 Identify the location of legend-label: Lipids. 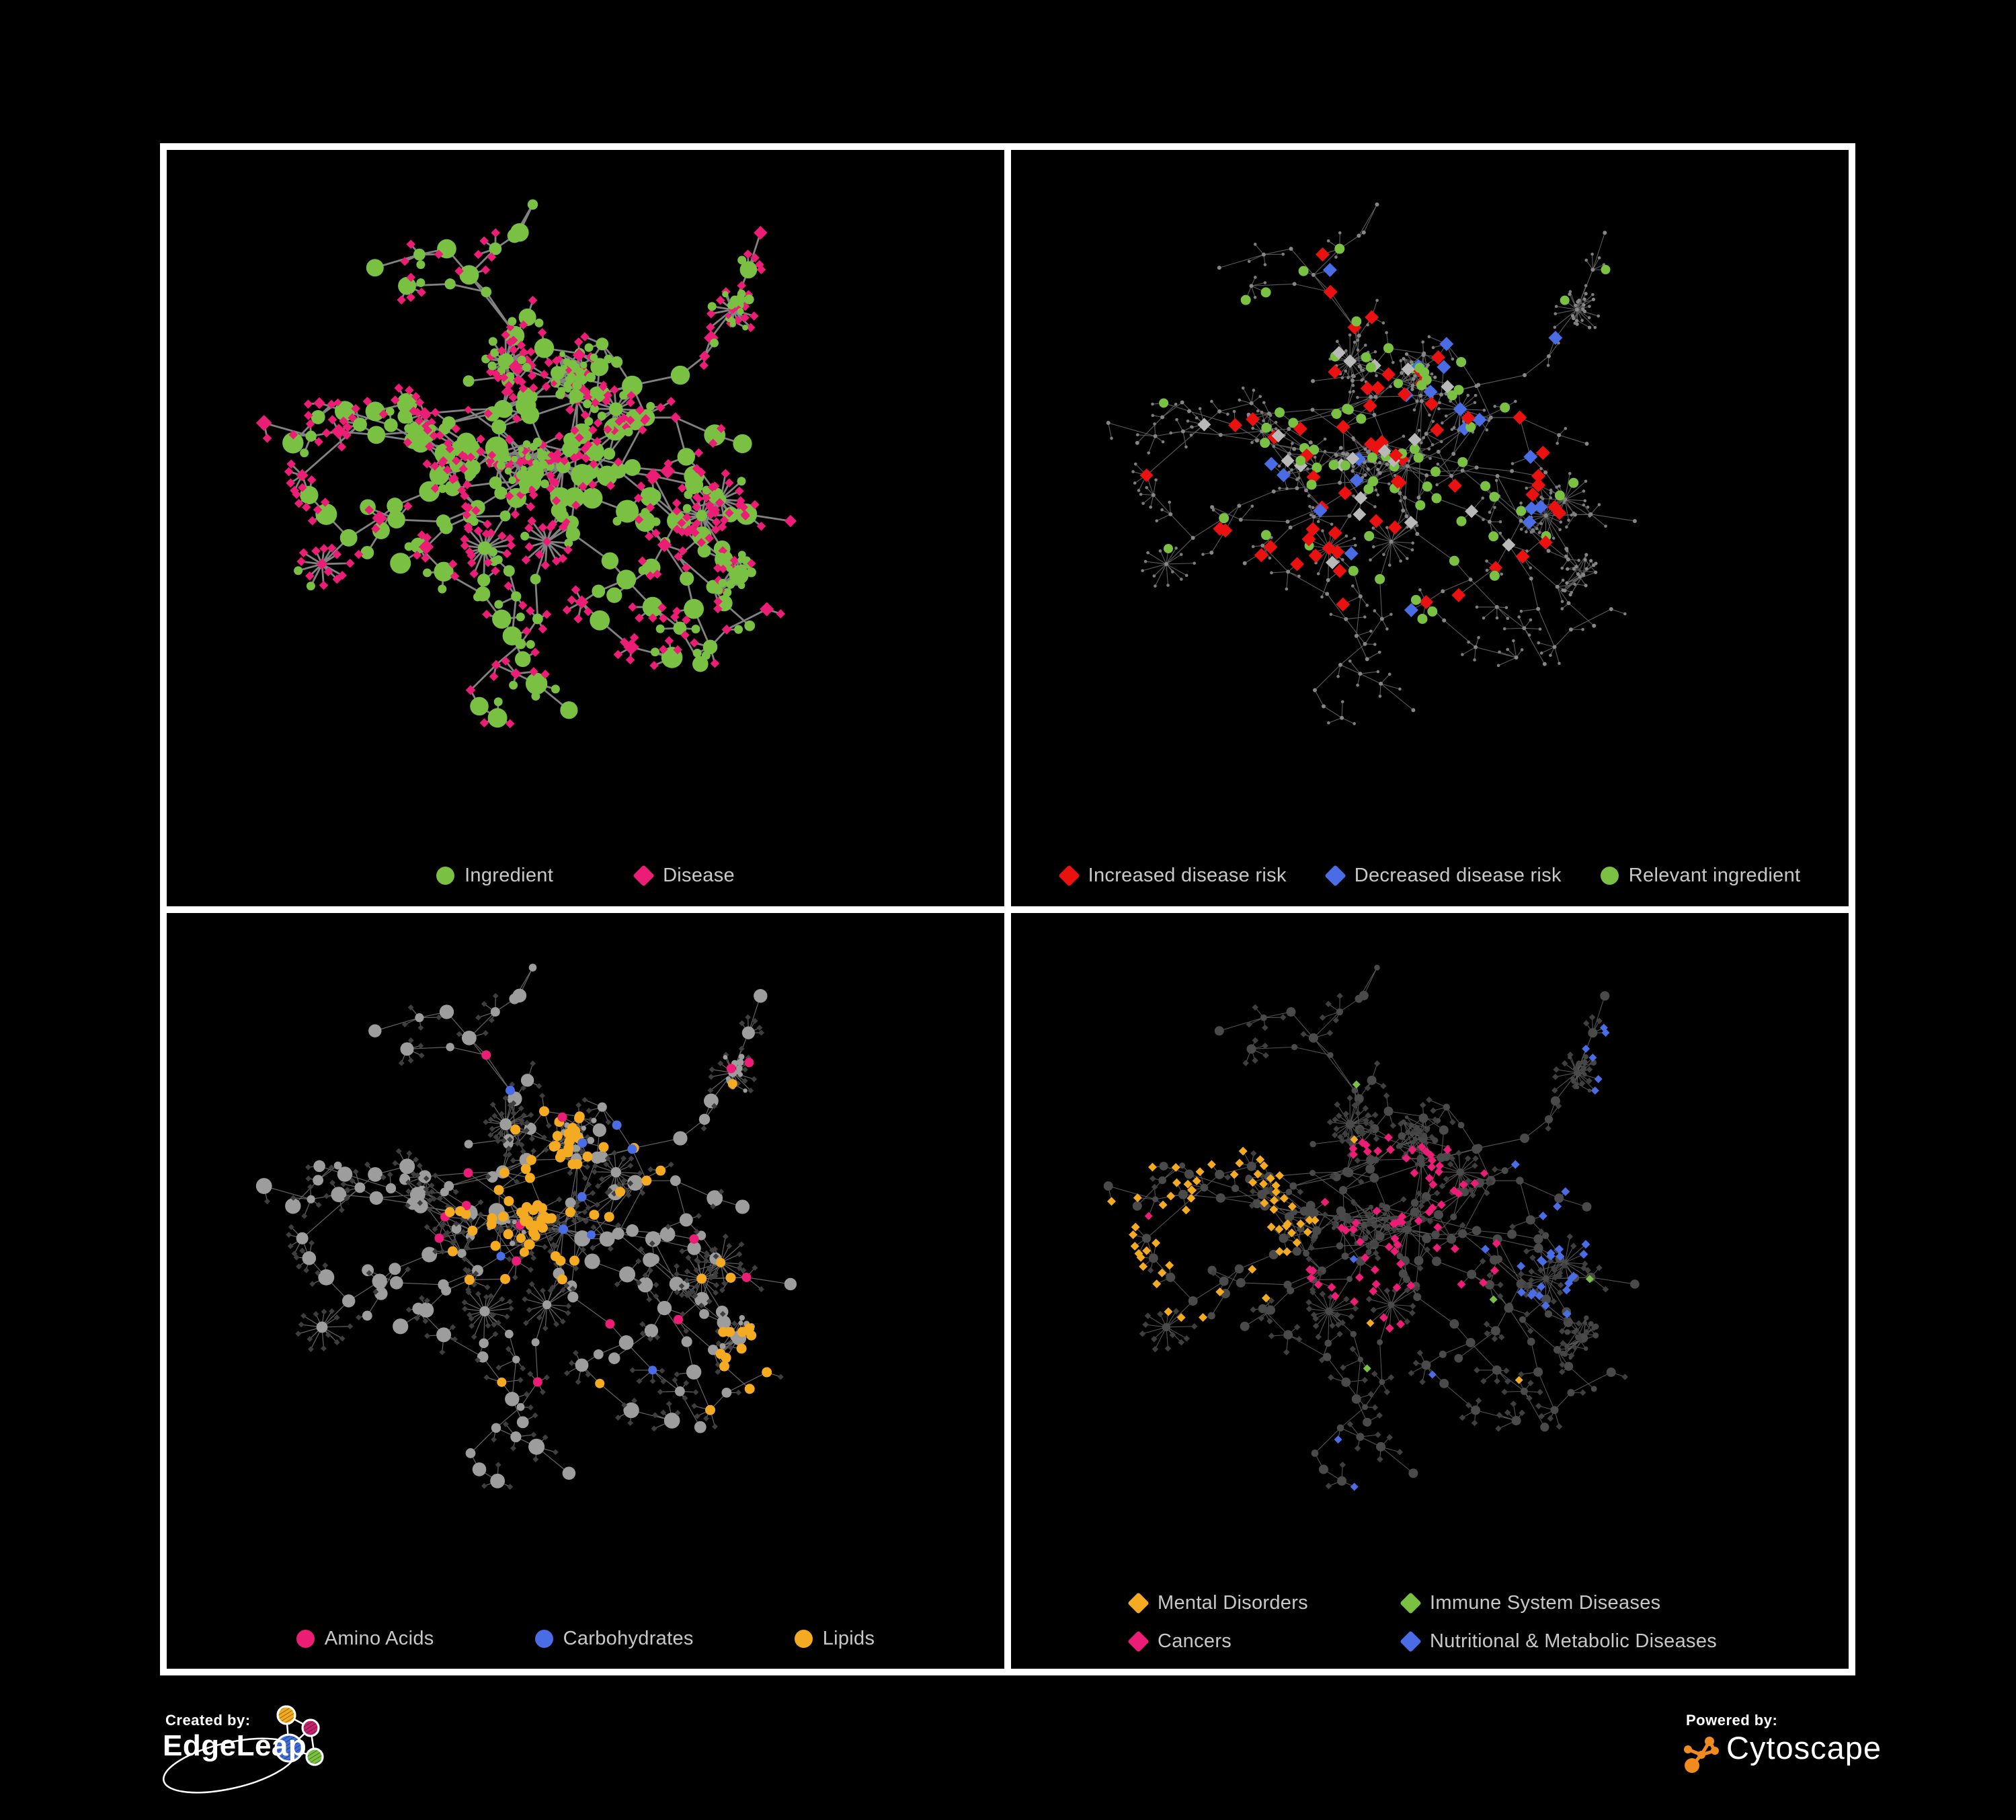
(848, 1638).